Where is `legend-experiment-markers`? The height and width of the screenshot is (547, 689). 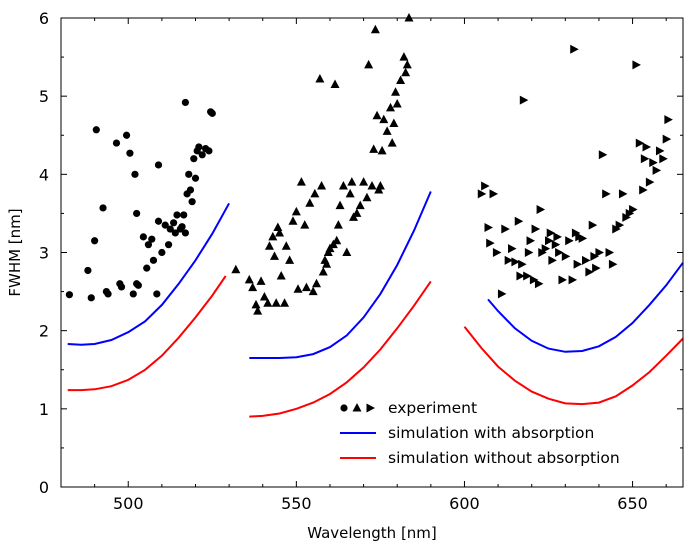
legend-experiment-markers is located at coordinates (357, 408).